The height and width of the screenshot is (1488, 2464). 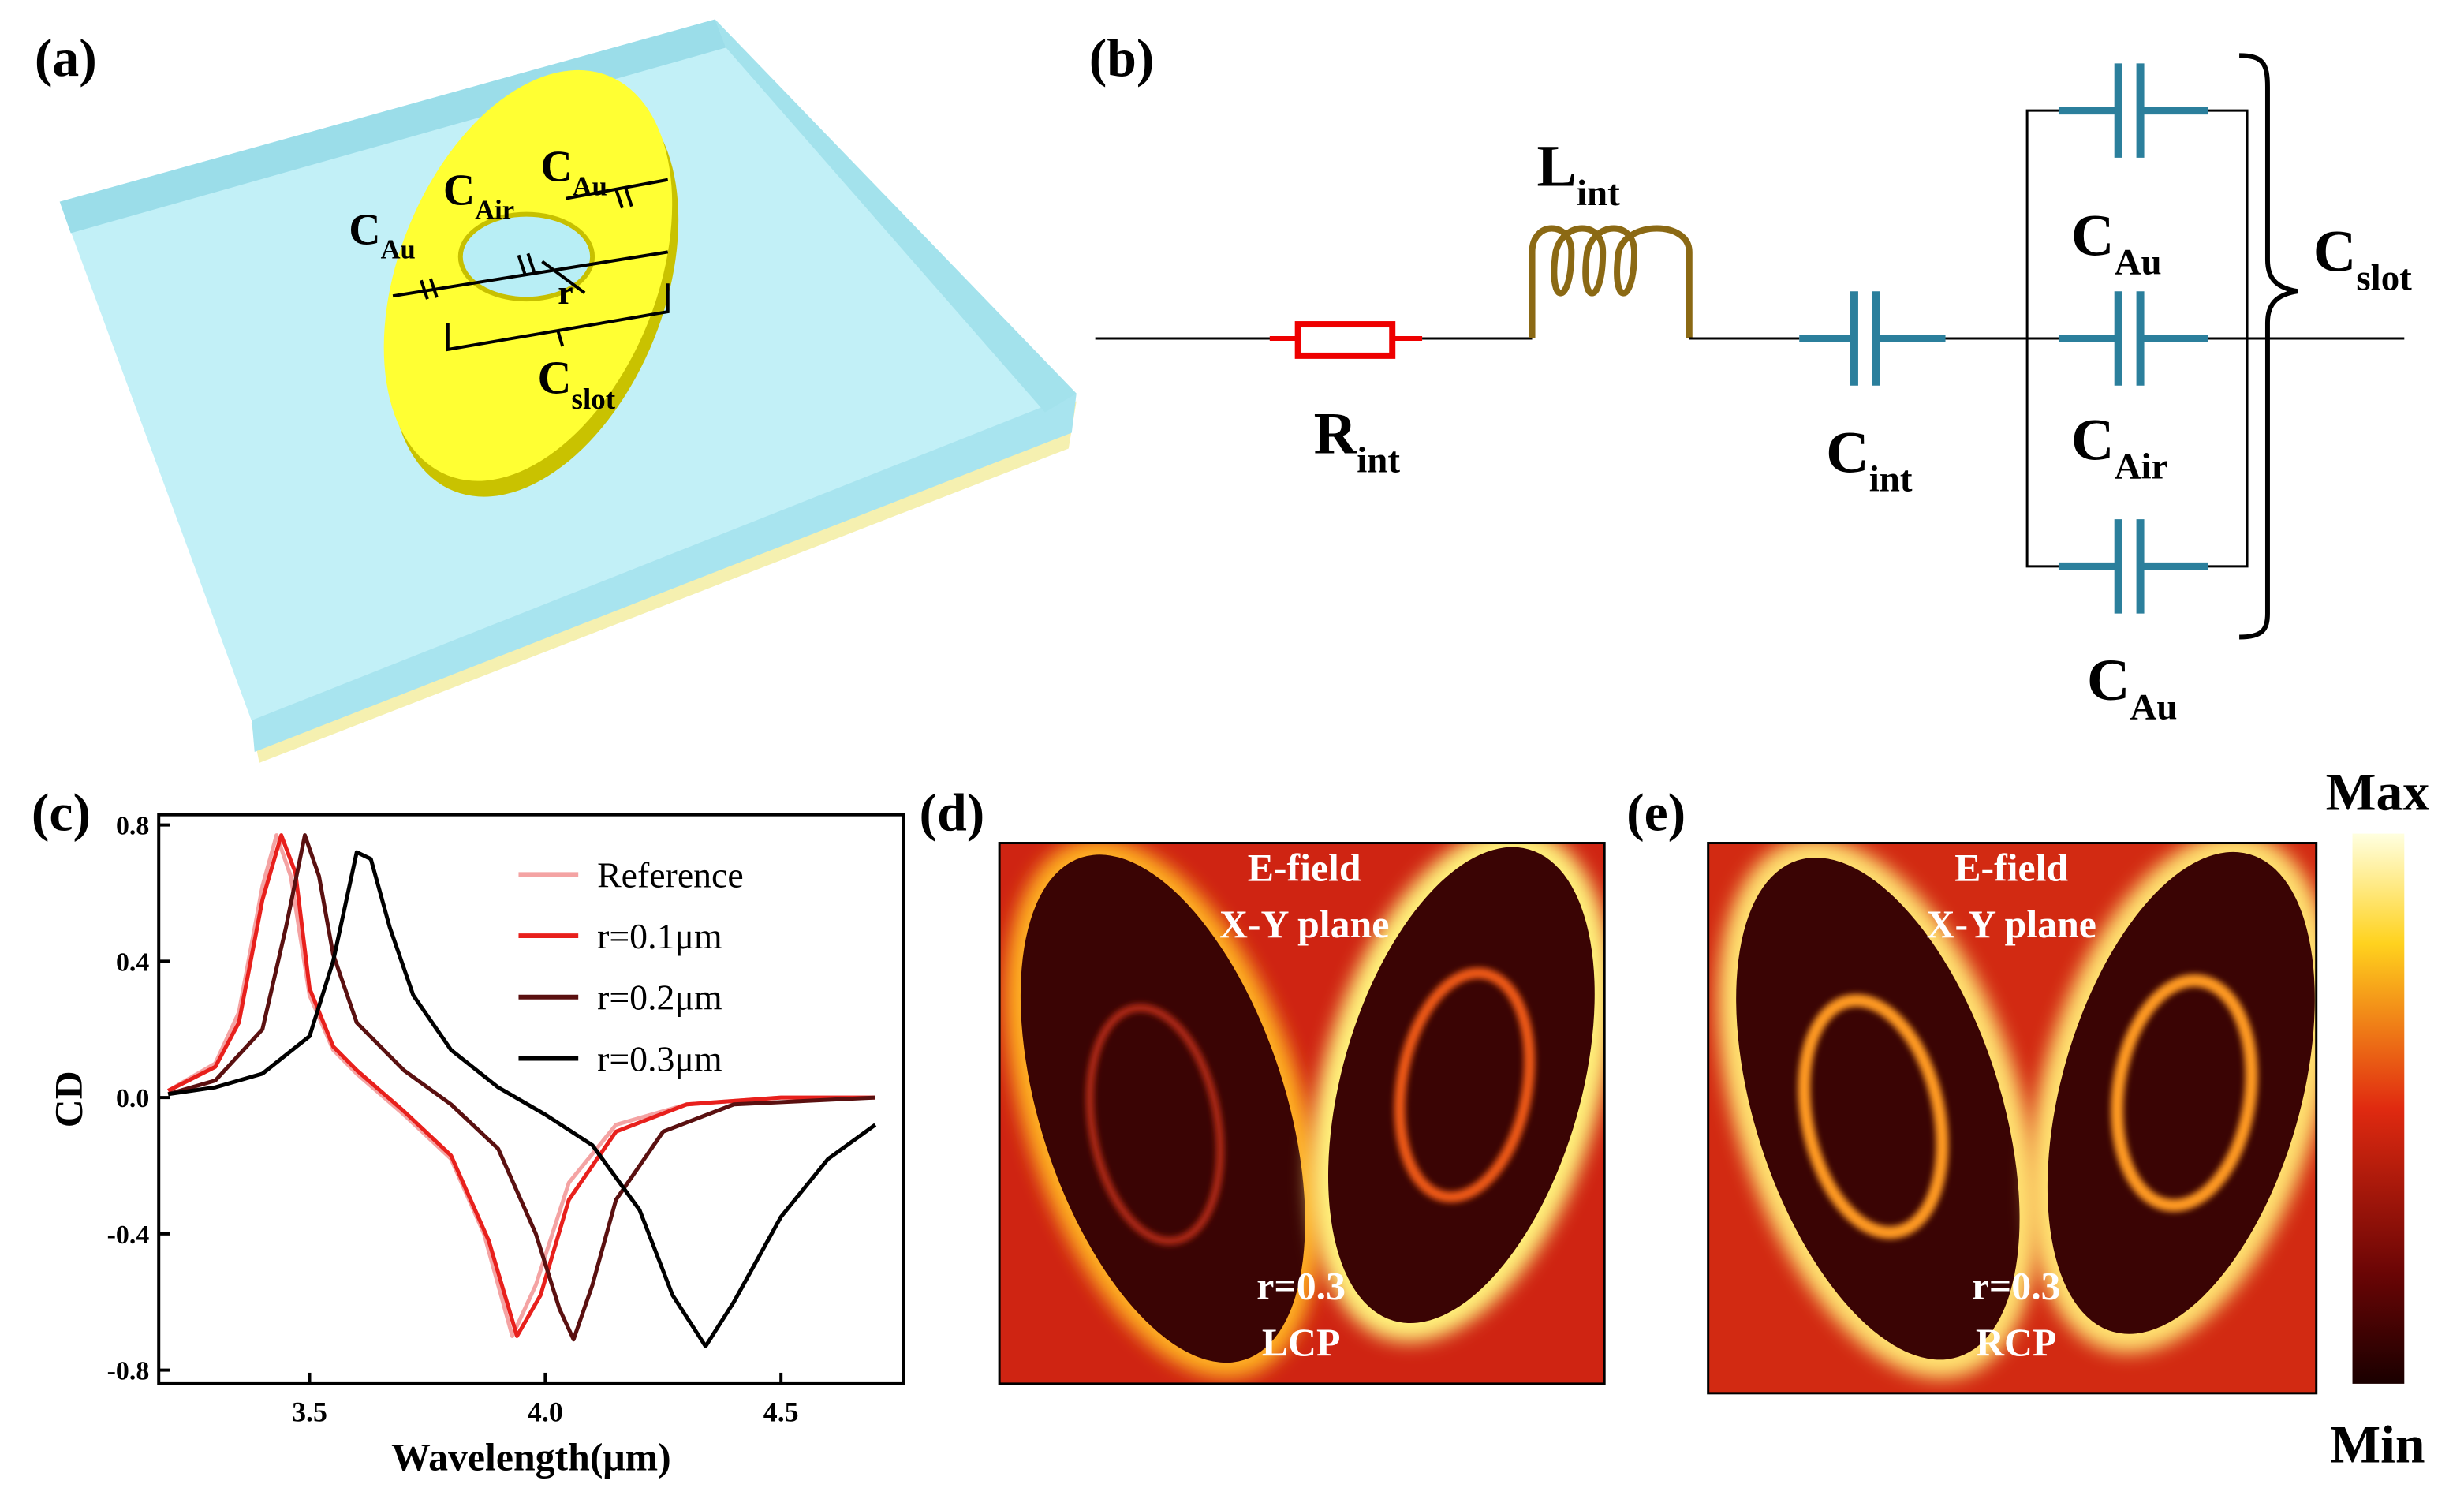 I want to click on structure-label-main: r, so click(x=565, y=293).